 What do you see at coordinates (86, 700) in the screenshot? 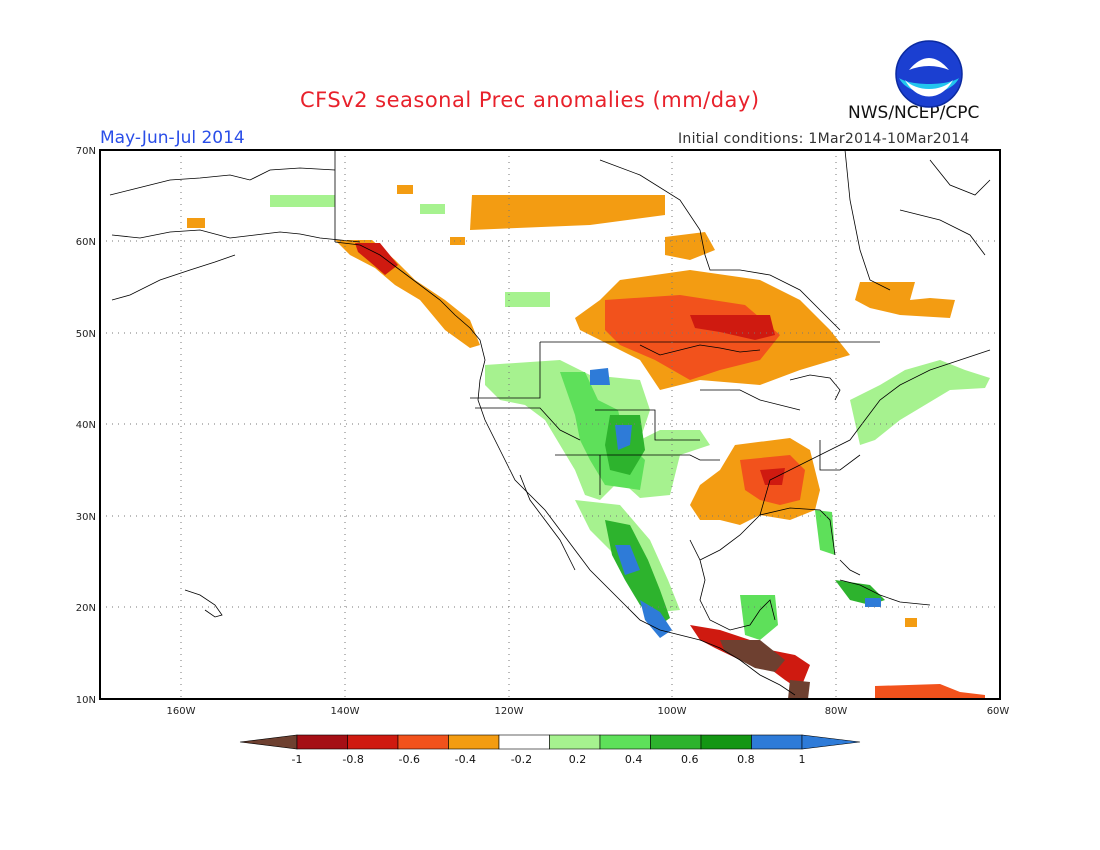
I see `lat-label: 10N` at bounding box center [86, 700].